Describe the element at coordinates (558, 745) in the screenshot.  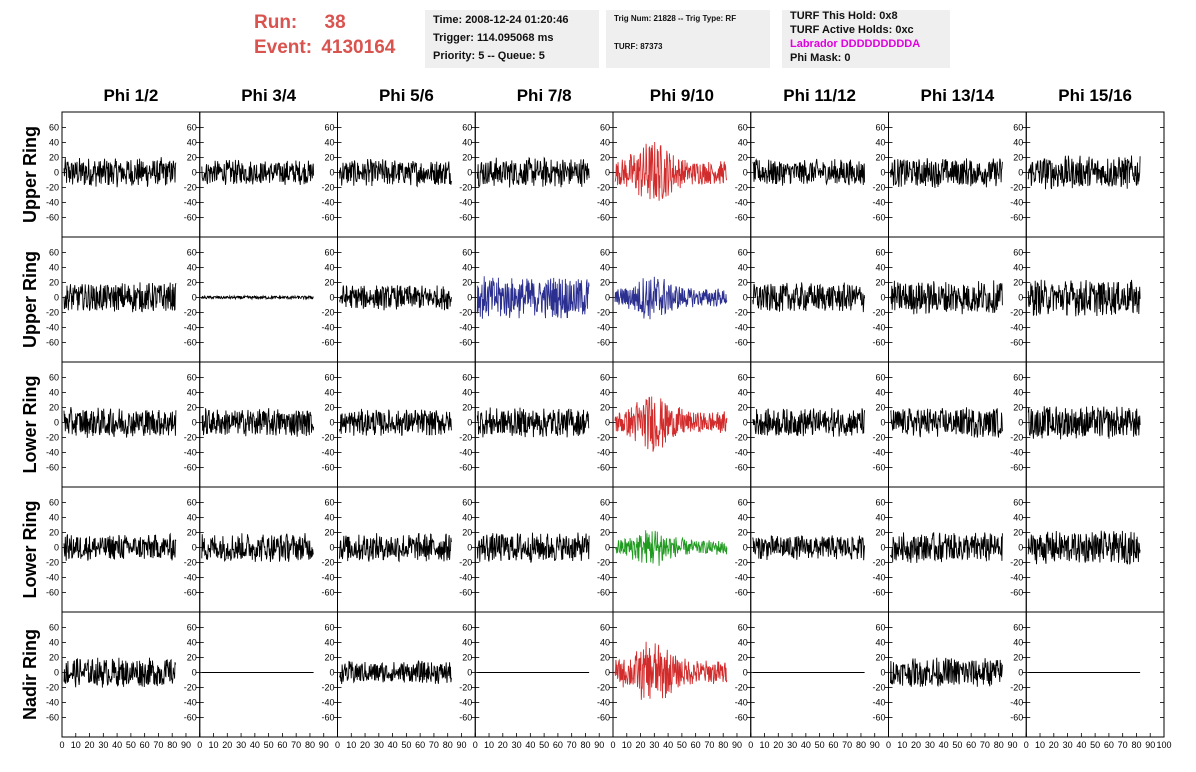
I see `x-tick-label: 60` at that location.